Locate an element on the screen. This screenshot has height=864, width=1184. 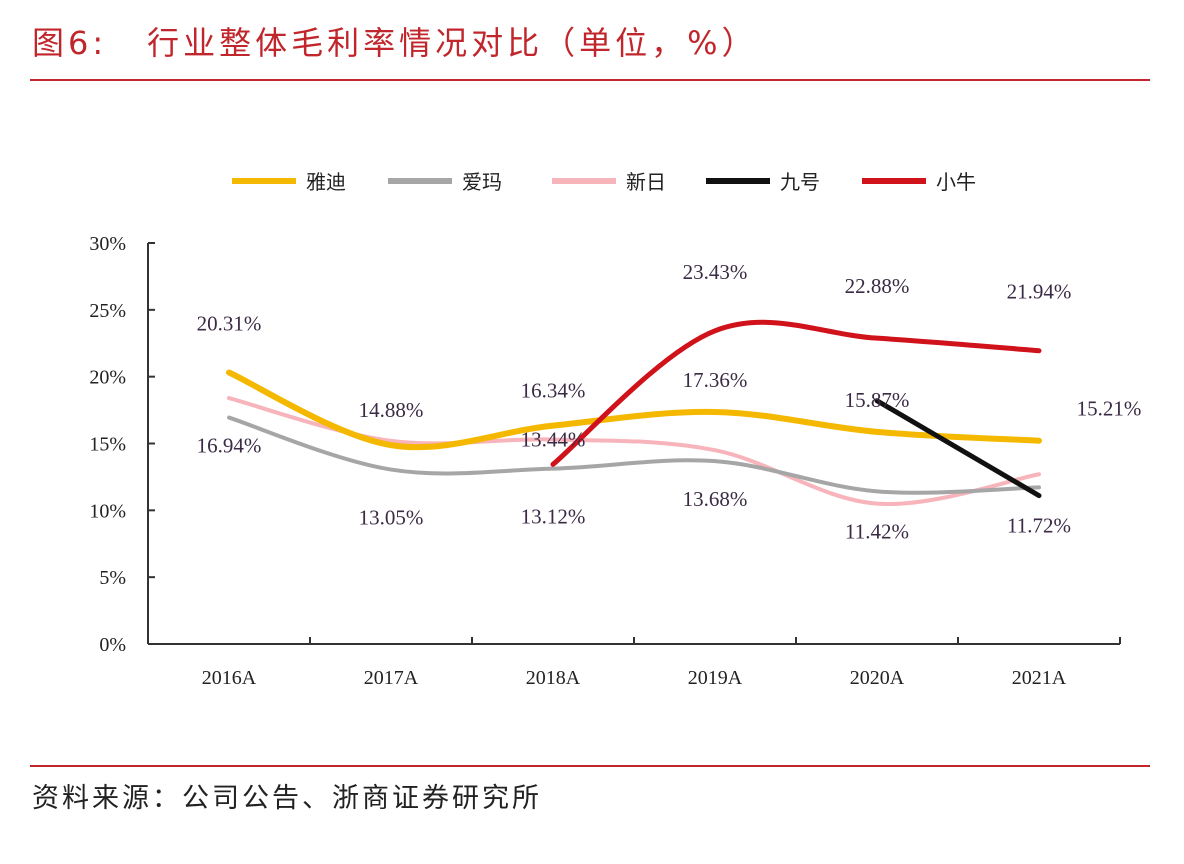
data-label: 13.68% is located at coordinates (715, 499).